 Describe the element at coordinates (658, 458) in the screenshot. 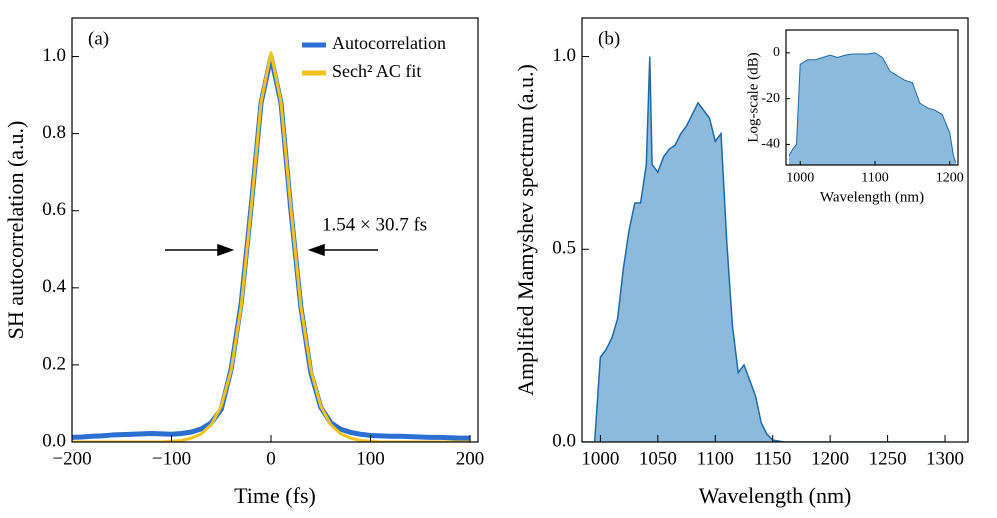

I see `x-tick-label: 1050` at that location.